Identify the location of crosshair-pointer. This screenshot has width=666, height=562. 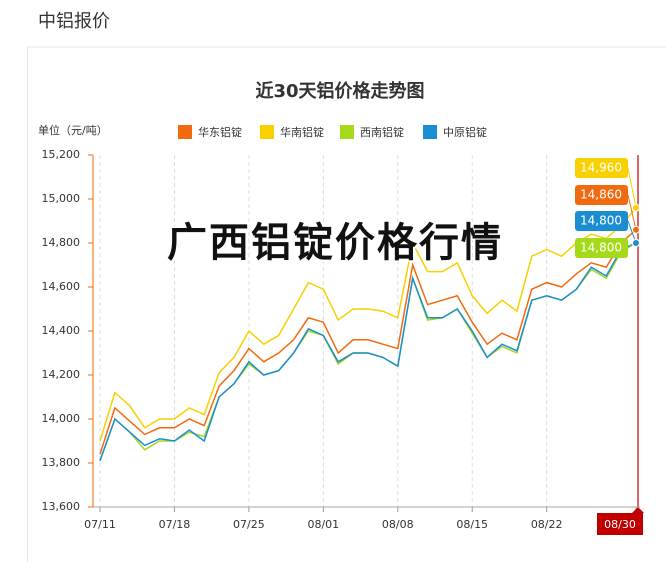
(638, 510).